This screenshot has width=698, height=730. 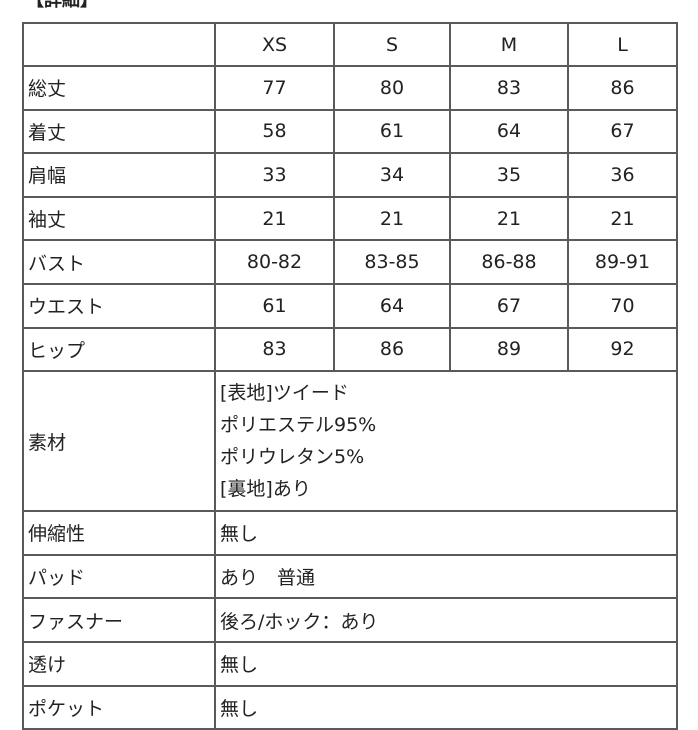 I want to click on row-label: ヒップ, so click(x=119, y=349).